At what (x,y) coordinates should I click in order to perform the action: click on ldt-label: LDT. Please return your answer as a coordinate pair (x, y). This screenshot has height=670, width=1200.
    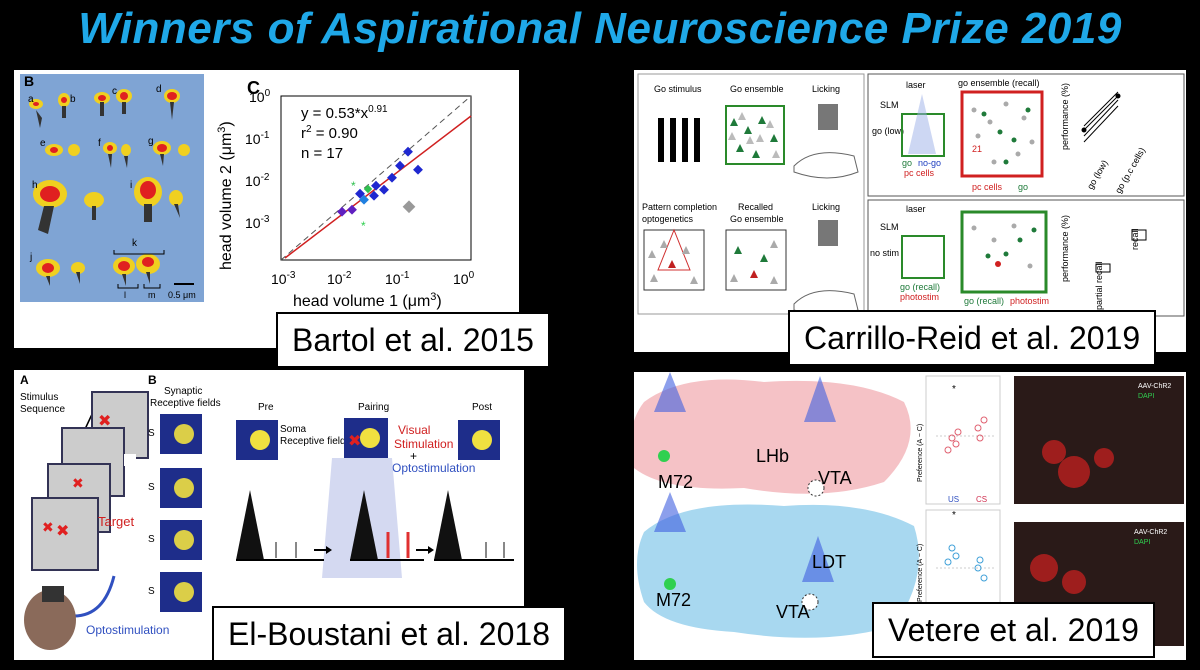
    Looking at the image, I should click on (829, 562).